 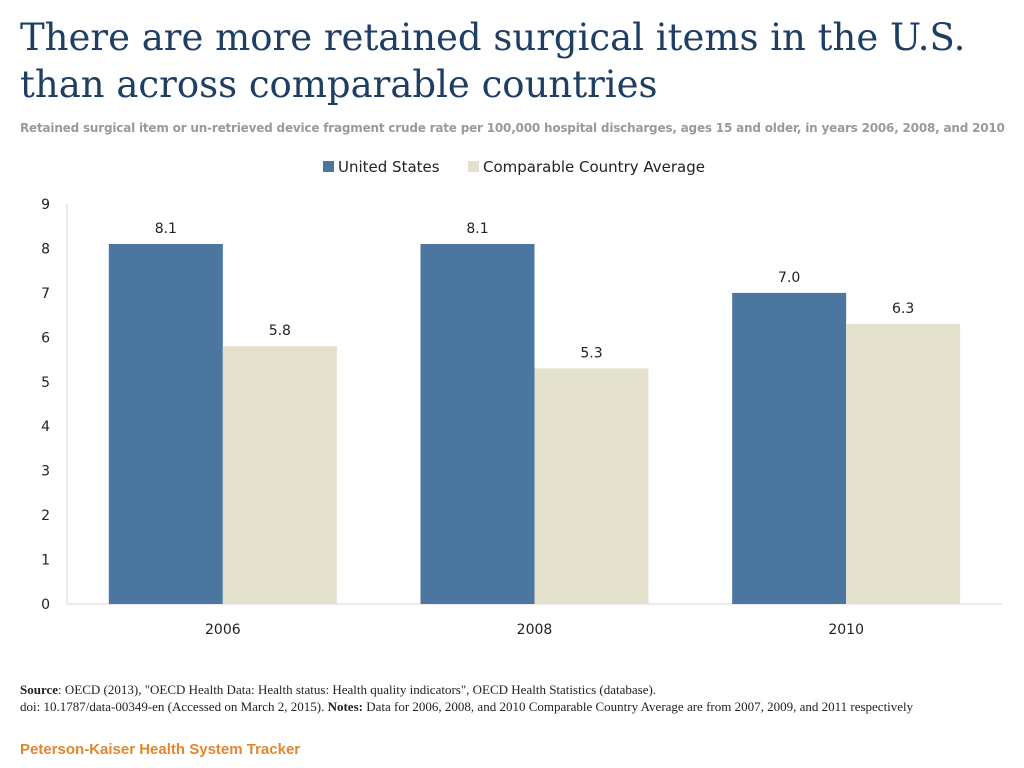 I want to click on y-tick-label: 8, so click(x=45, y=249).